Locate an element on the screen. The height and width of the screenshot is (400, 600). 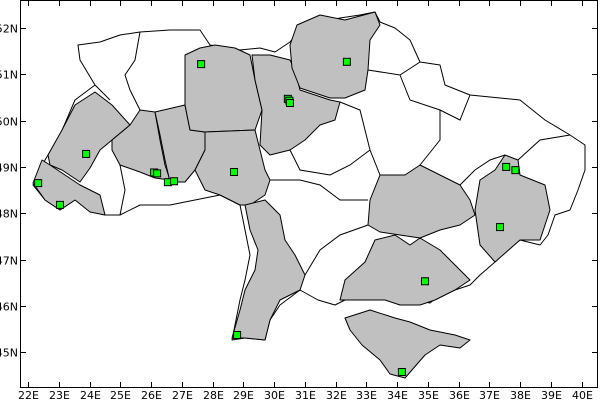
x-tick-label: 36E is located at coordinates (459, 394).